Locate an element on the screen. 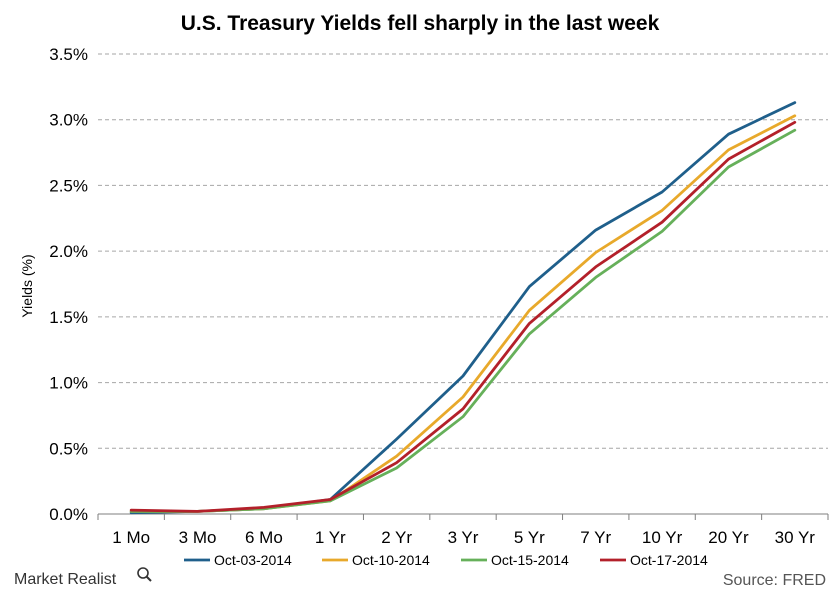 The height and width of the screenshot is (600, 840). x-tick-label: 2 Yr is located at coordinates (396, 537).